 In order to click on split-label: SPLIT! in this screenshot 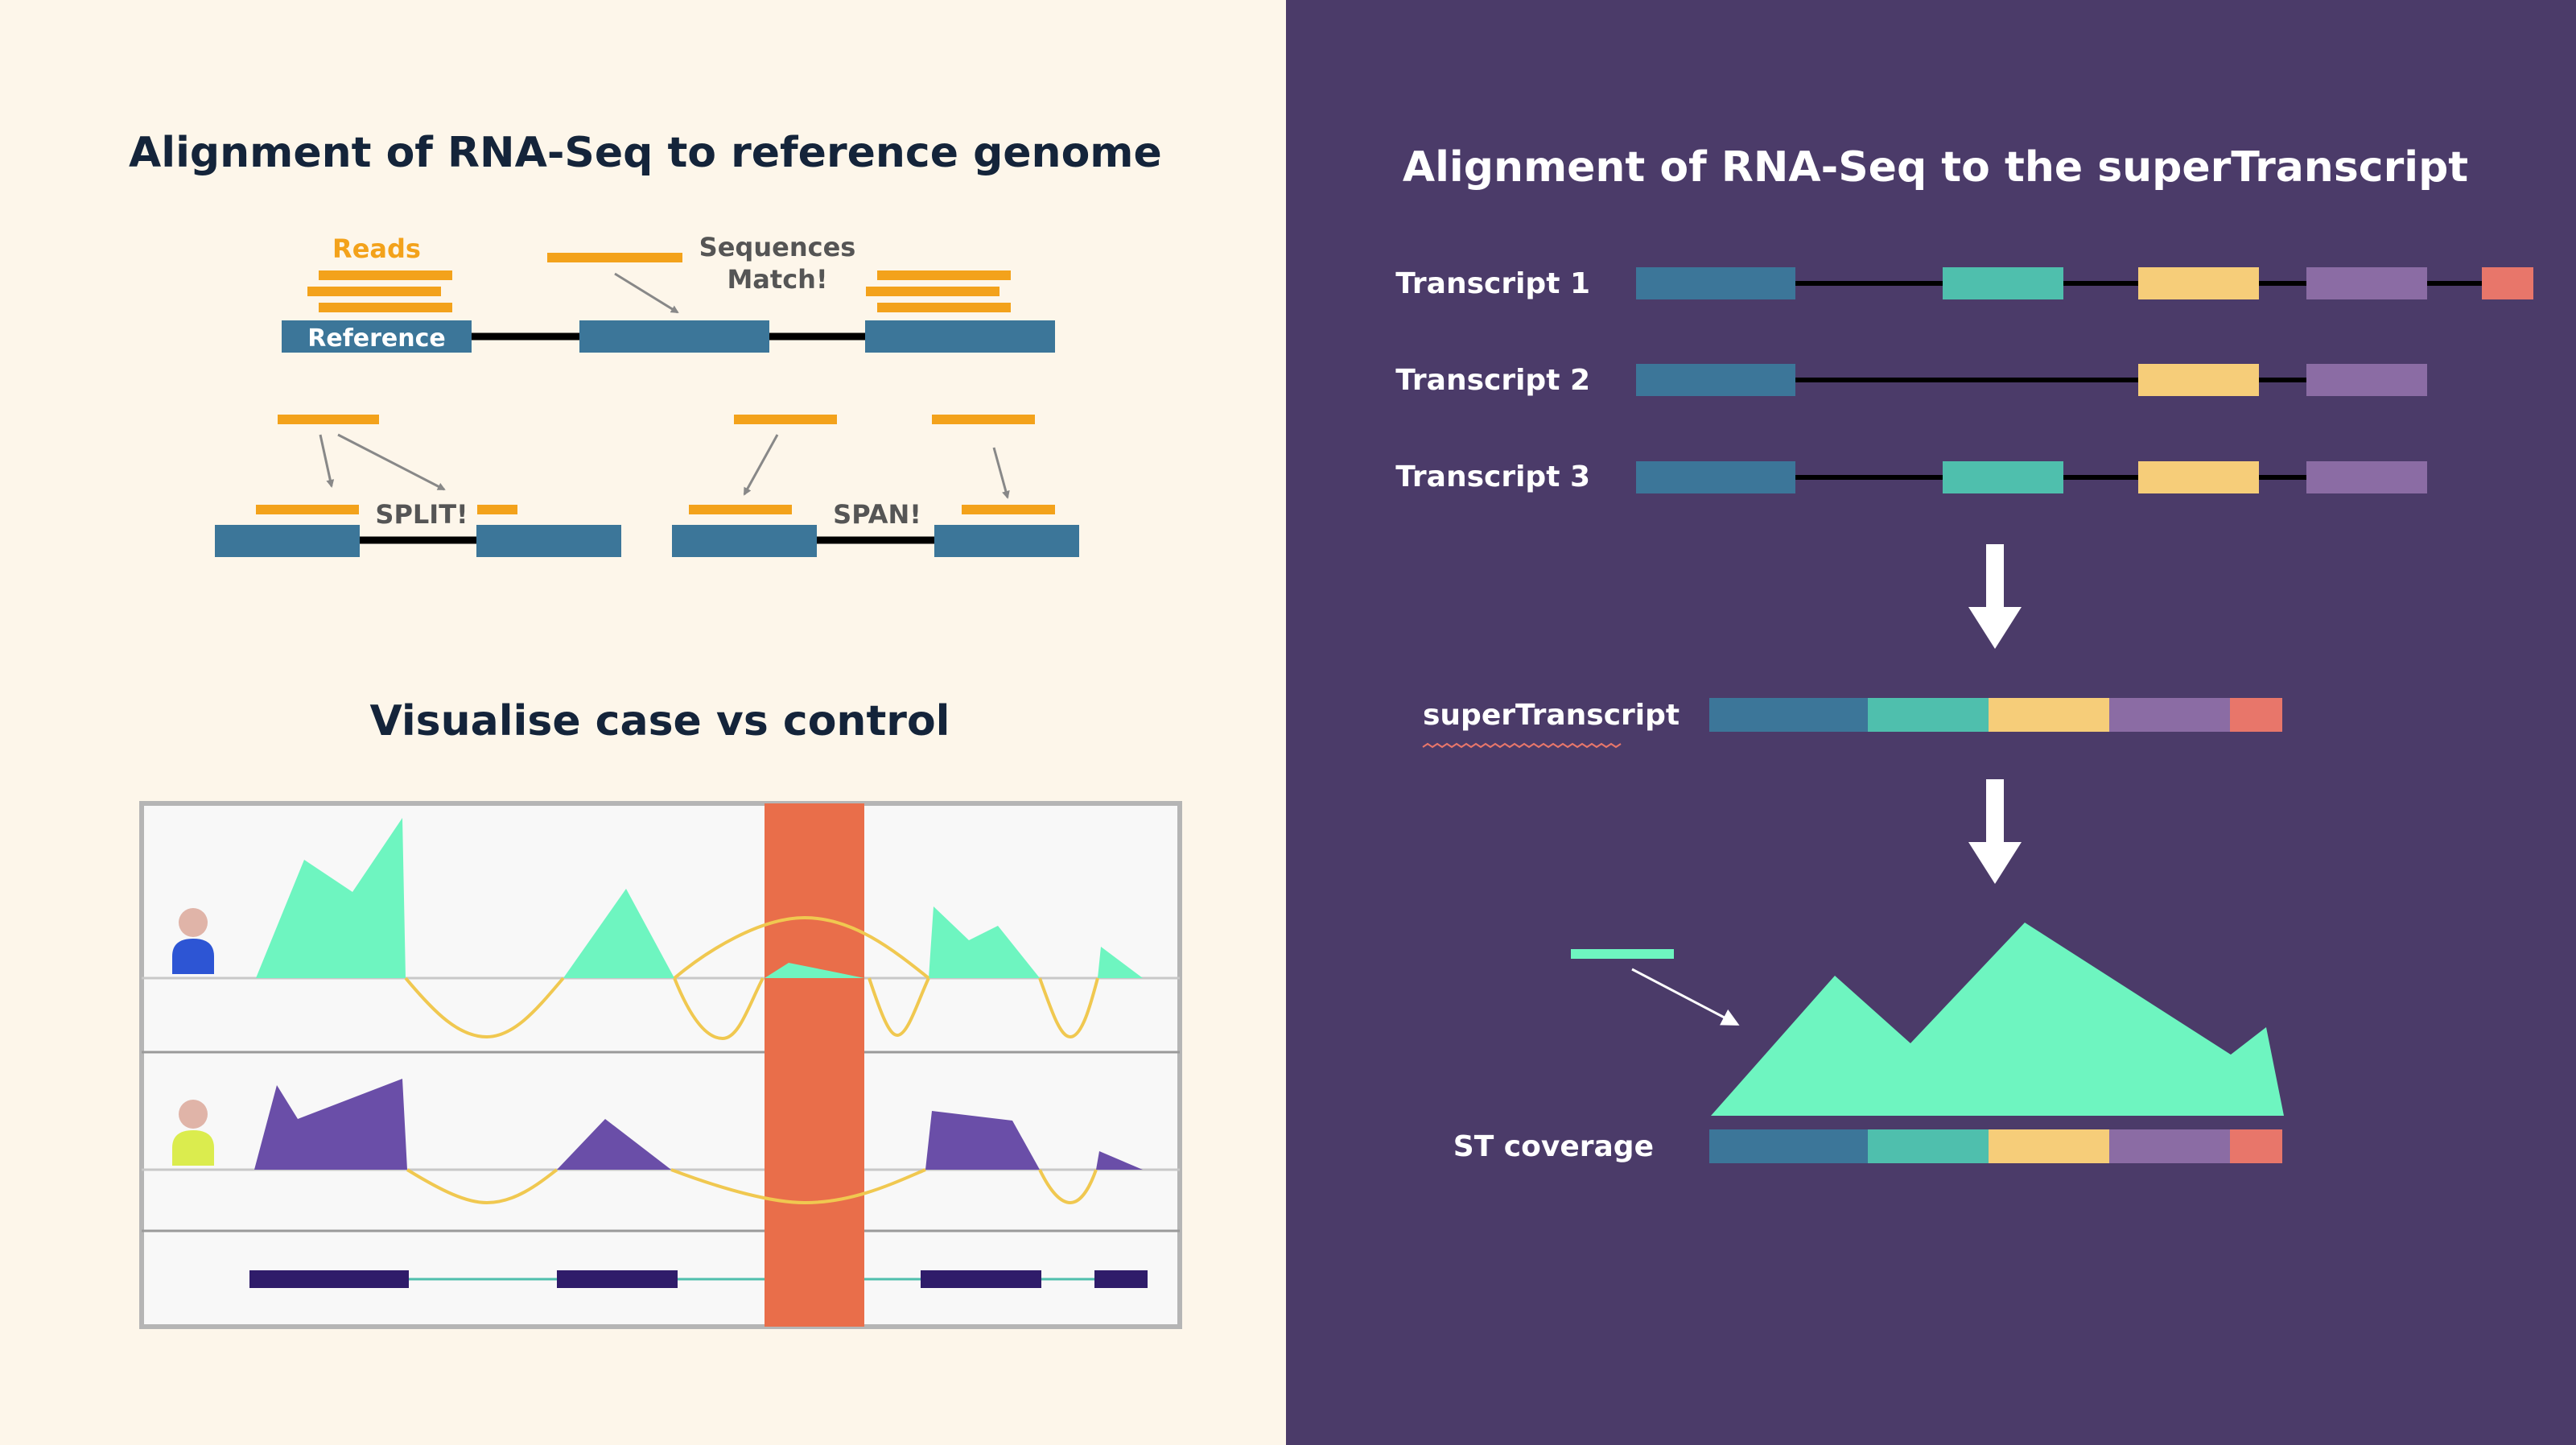, I will do `click(421, 514)`.